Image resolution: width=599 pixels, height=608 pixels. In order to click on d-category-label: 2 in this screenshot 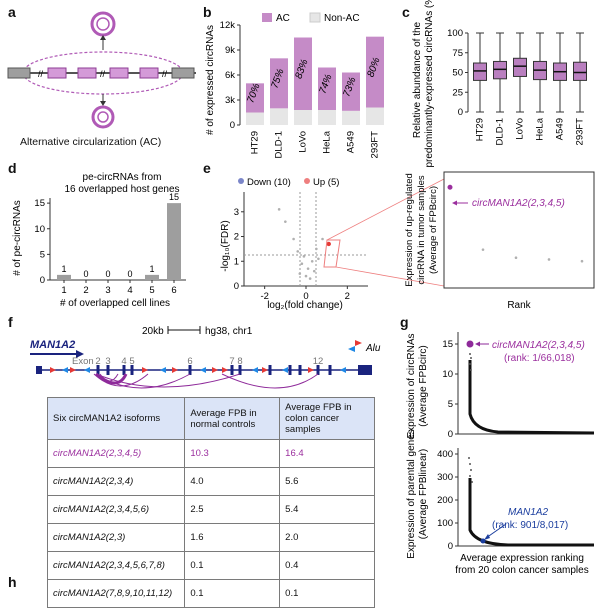, I will do `click(85, 290)`.